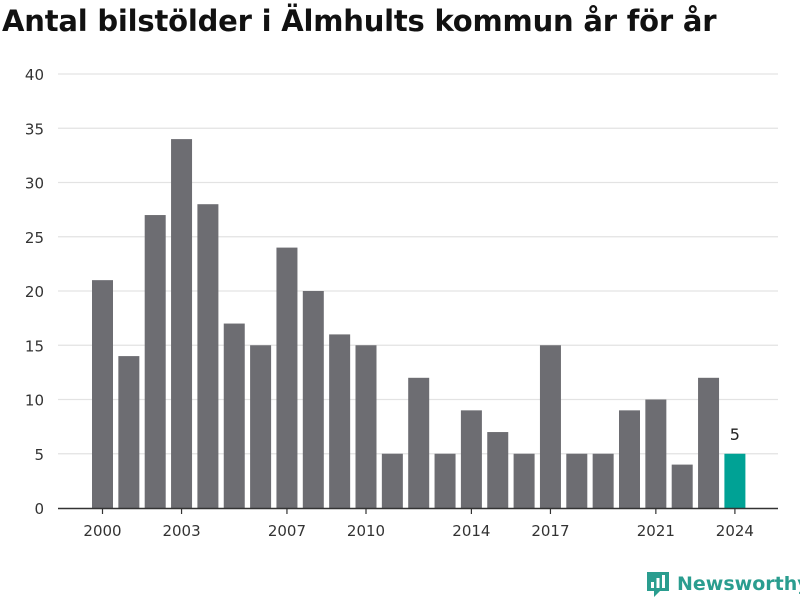 The width and height of the screenshot is (800, 600). Describe the element at coordinates (34, 184) in the screenshot. I see `y-tick-label: 30` at that location.